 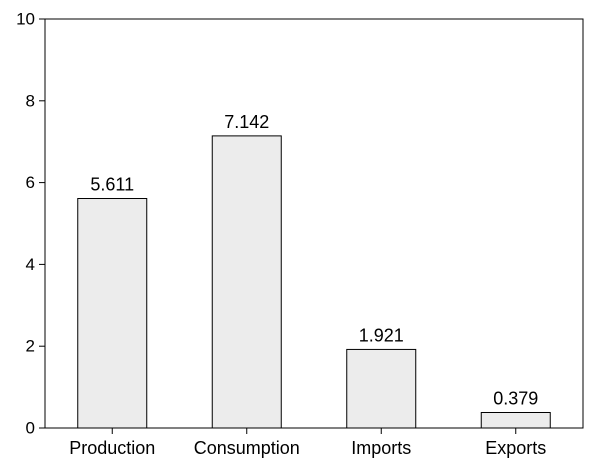 What do you see at coordinates (25, 19) in the screenshot?
I see `y-tick-label: 10` at bounding box center [25, 19].